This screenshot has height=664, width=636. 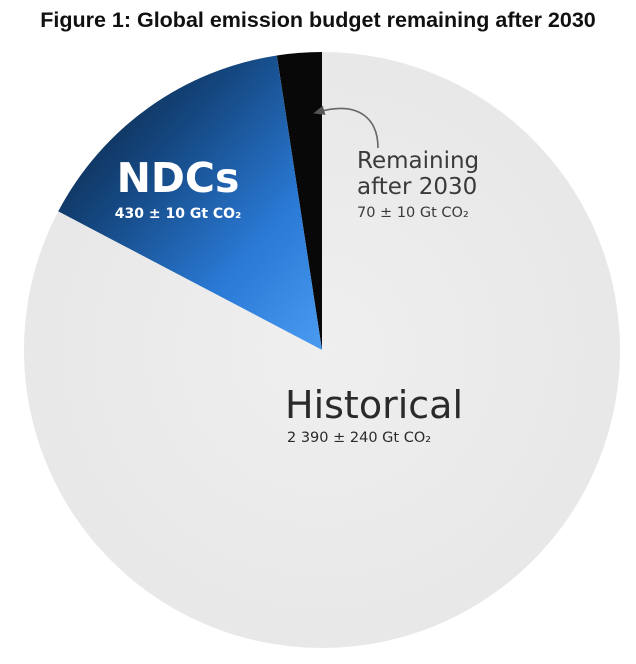 I want to click on remaining-annotation-arrow, so click(x=346, y=127).